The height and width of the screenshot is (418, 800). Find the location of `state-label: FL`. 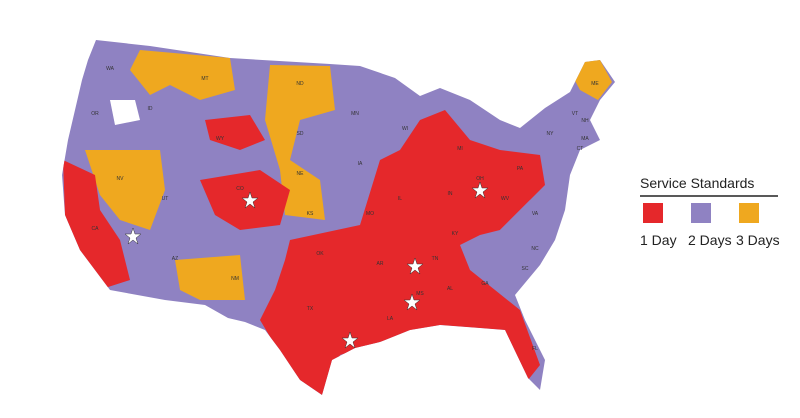

state-label: FL is located at coordinates (535, 349).